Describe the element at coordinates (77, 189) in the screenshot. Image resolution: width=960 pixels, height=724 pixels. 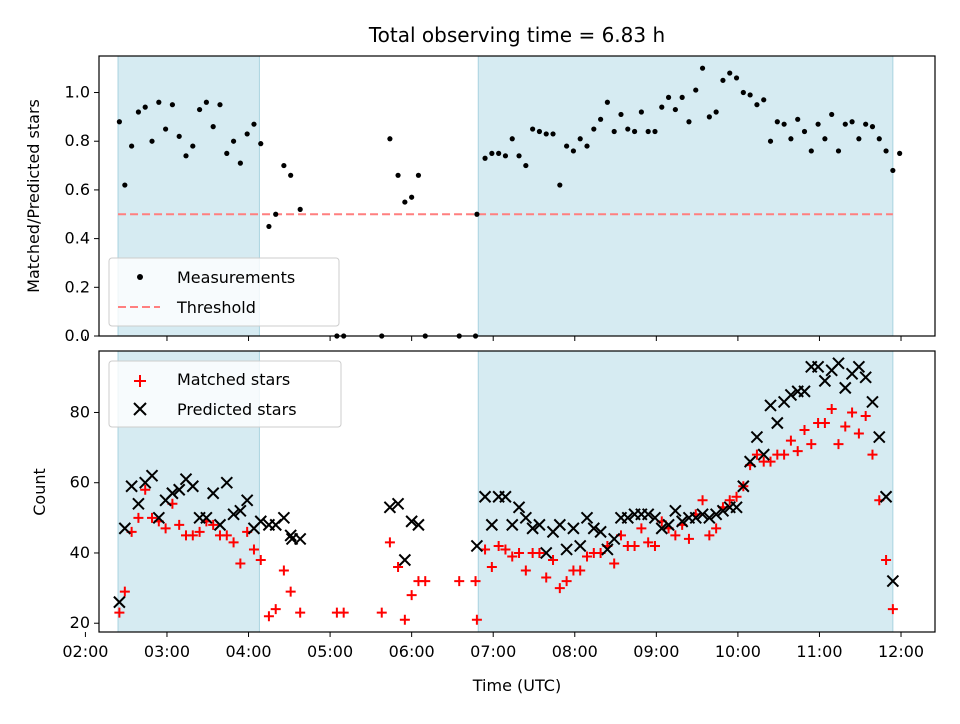
I see `y-tick-label: 0.6` at that location.